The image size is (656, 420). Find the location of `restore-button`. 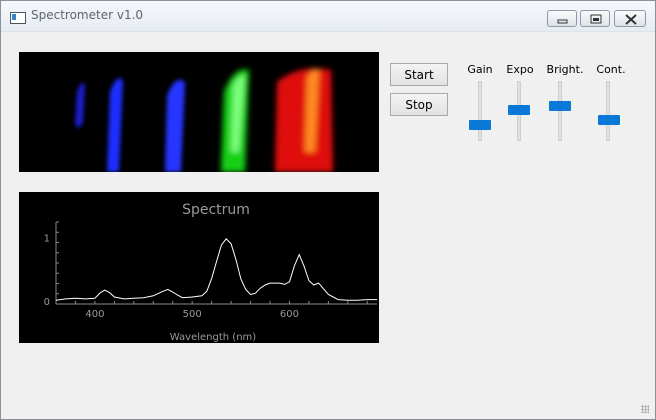

restore-button is located at coordinates (595, 18).